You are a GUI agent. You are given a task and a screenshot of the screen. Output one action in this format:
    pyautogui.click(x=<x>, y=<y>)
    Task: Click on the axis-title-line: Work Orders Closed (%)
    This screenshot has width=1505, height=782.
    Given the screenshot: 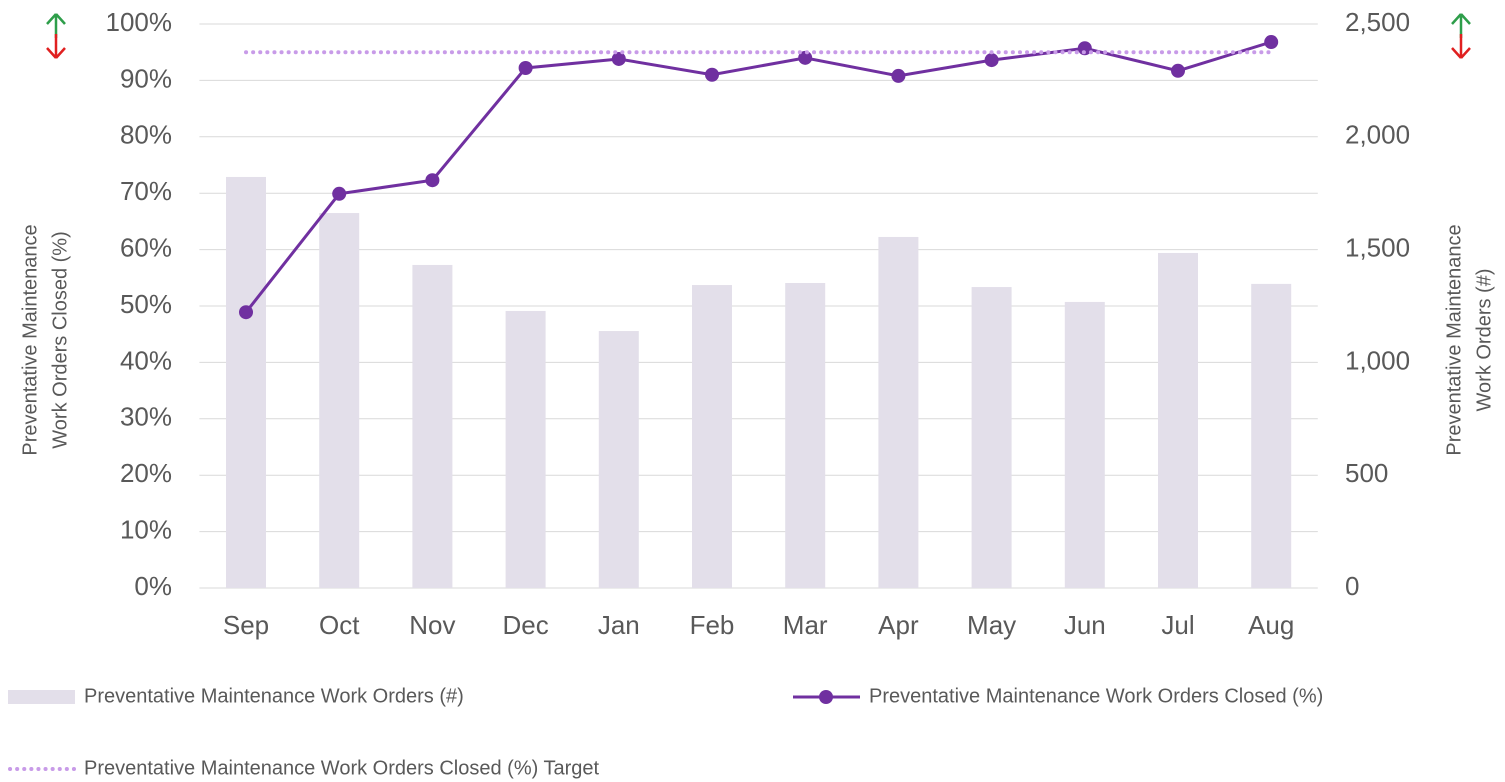 What is the action you would take?
    pyautogui.click(x=60, y=339)
    